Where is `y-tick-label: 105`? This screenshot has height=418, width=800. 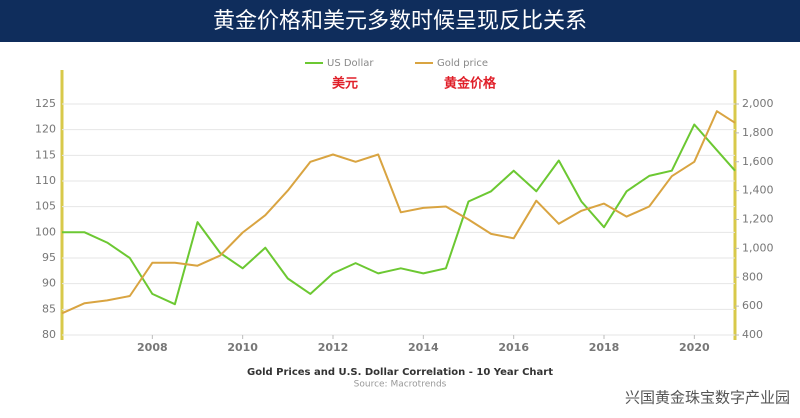
y-tick-label: 105 is located at coordinates (45, 206).